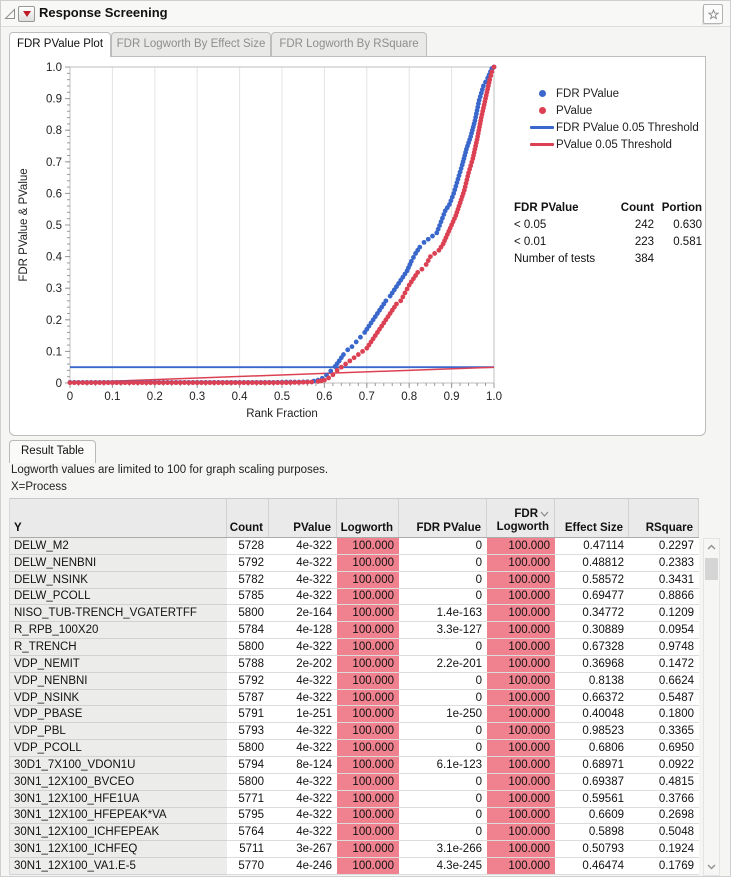 This screenshot has height=877, width=731. I want to click on row-label-cell: VDP_PCOLL, so click(118, 748).